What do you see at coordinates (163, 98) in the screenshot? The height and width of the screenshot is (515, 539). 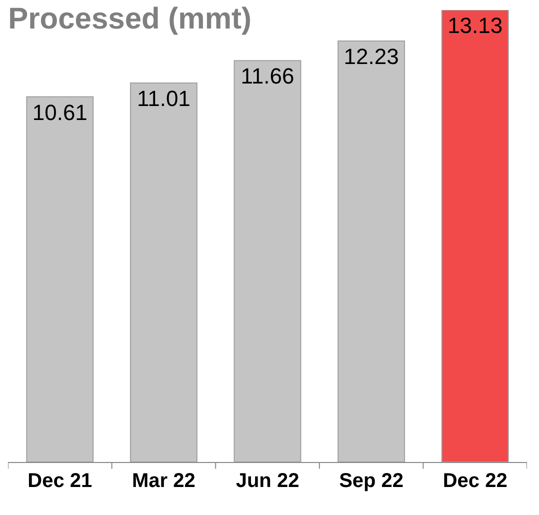 I see `data-label: 11.01` at bounding box center [163, 98].